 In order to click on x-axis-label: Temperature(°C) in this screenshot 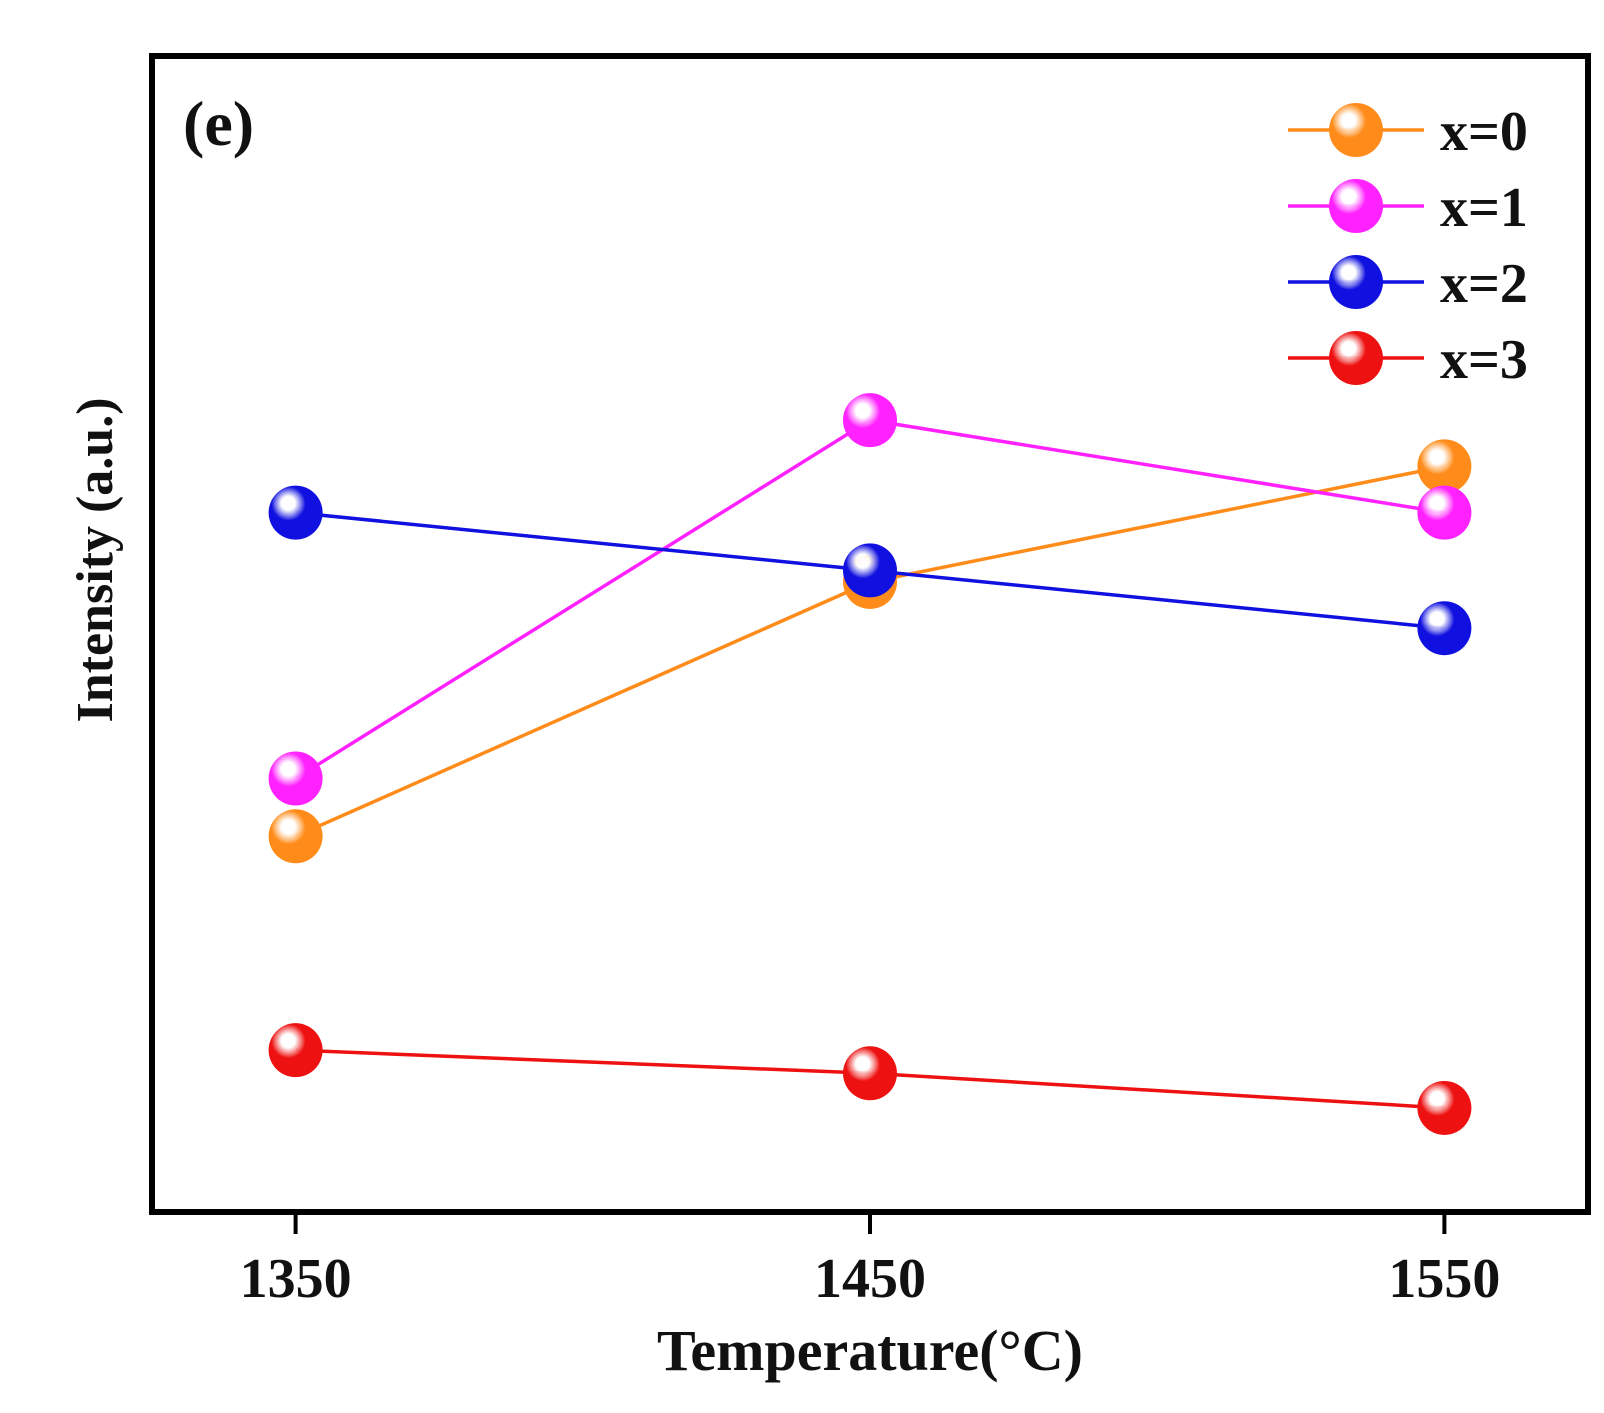, I will do `click(870, 1350)`.